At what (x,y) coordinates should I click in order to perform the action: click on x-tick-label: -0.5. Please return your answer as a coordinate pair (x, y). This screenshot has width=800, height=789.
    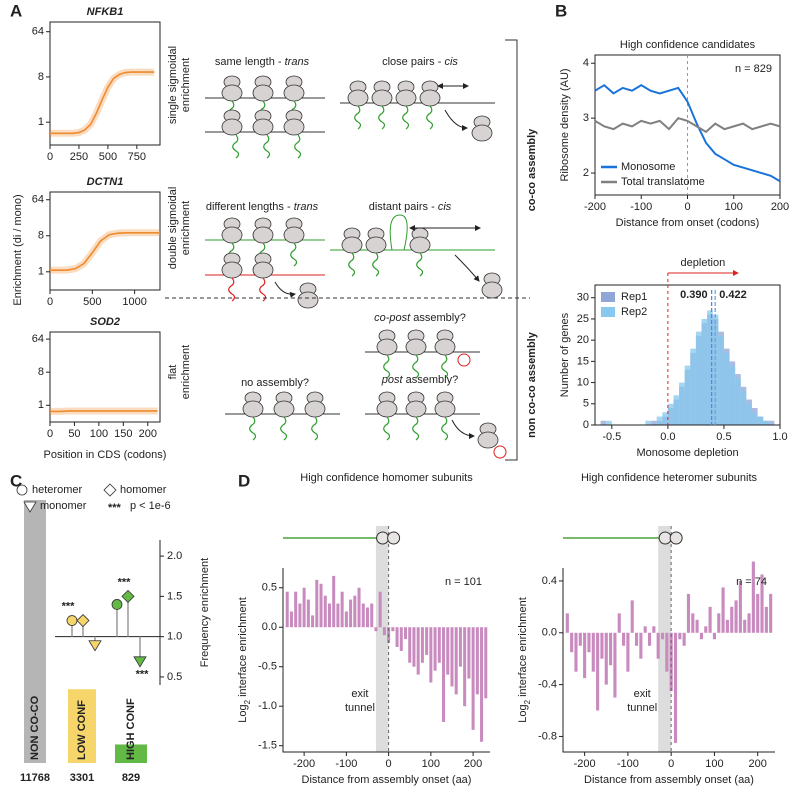
    Looking at the image, I should click on (611, 437).